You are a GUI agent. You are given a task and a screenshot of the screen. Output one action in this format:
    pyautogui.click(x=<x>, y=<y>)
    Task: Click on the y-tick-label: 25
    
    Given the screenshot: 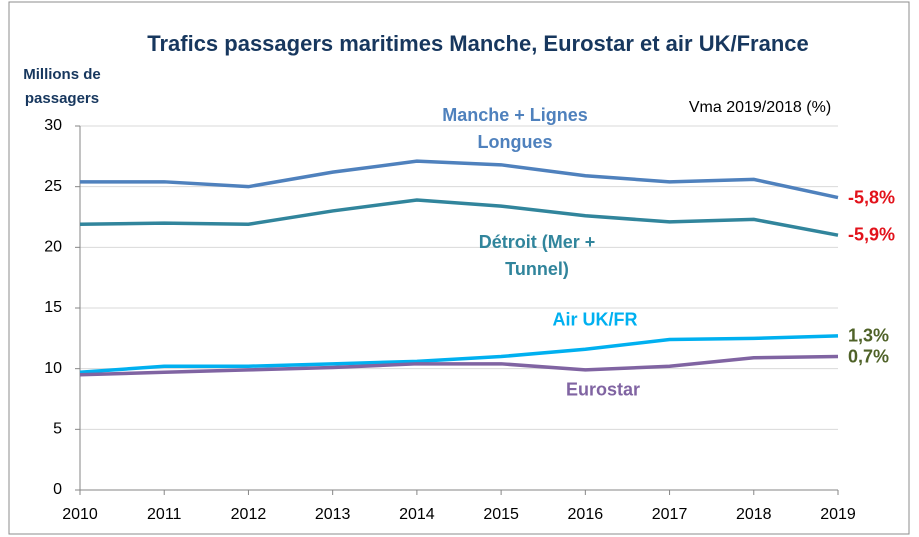 What is the action you would take?
    pyautogui.click(x=53, y=186)
    